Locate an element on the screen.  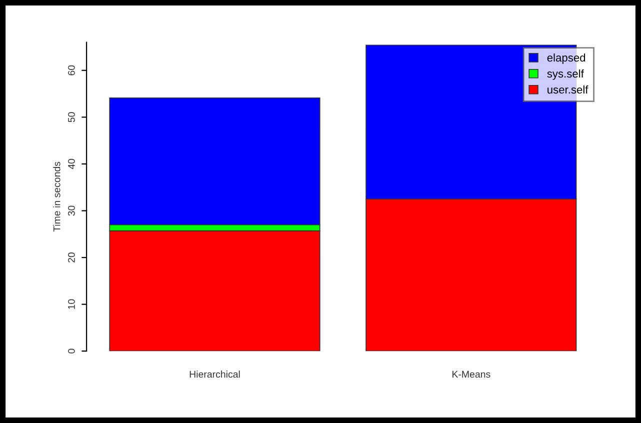
x-tick-label: K-Means is located at coordinates (471, 374).